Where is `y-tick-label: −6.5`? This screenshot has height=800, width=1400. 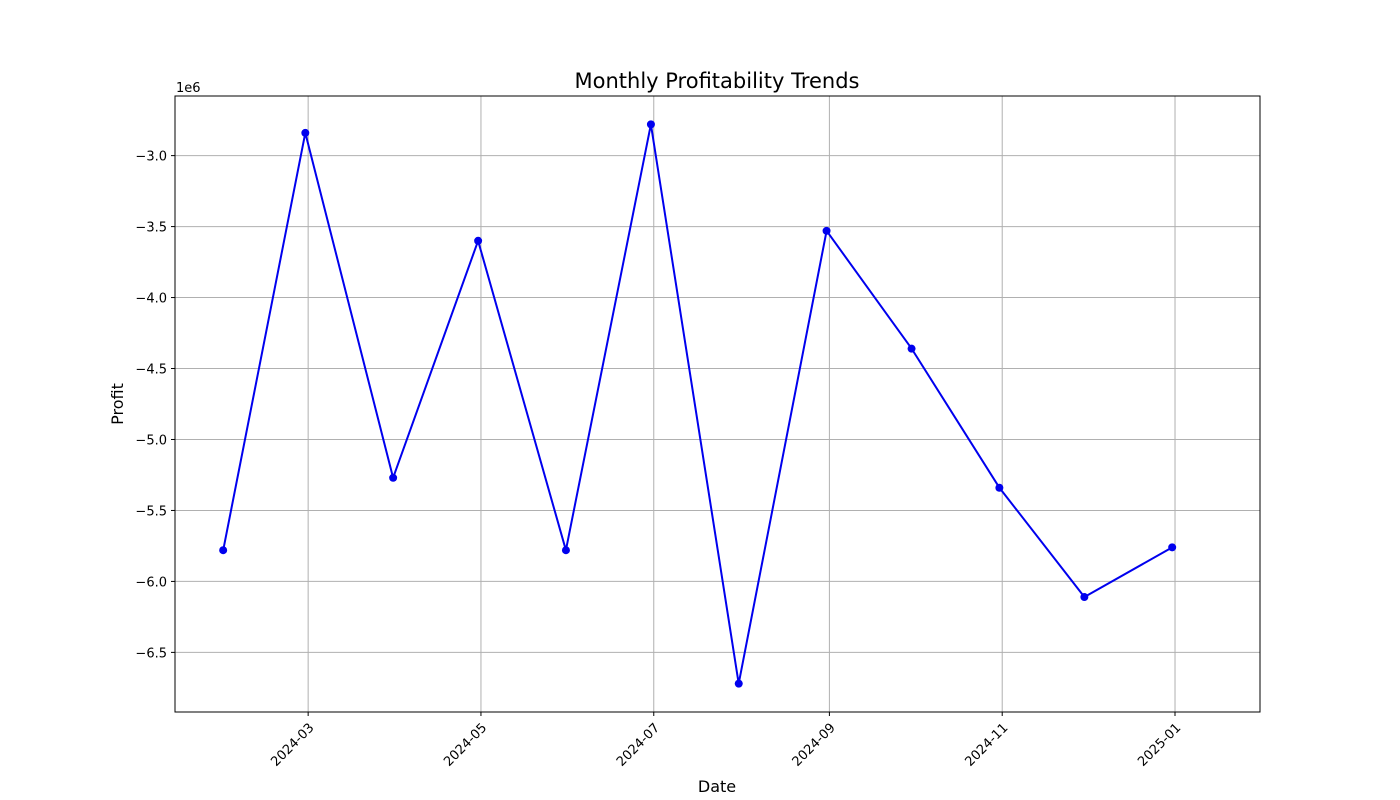
y-tick-label: −6.5 is located at coordinates (151, 653).